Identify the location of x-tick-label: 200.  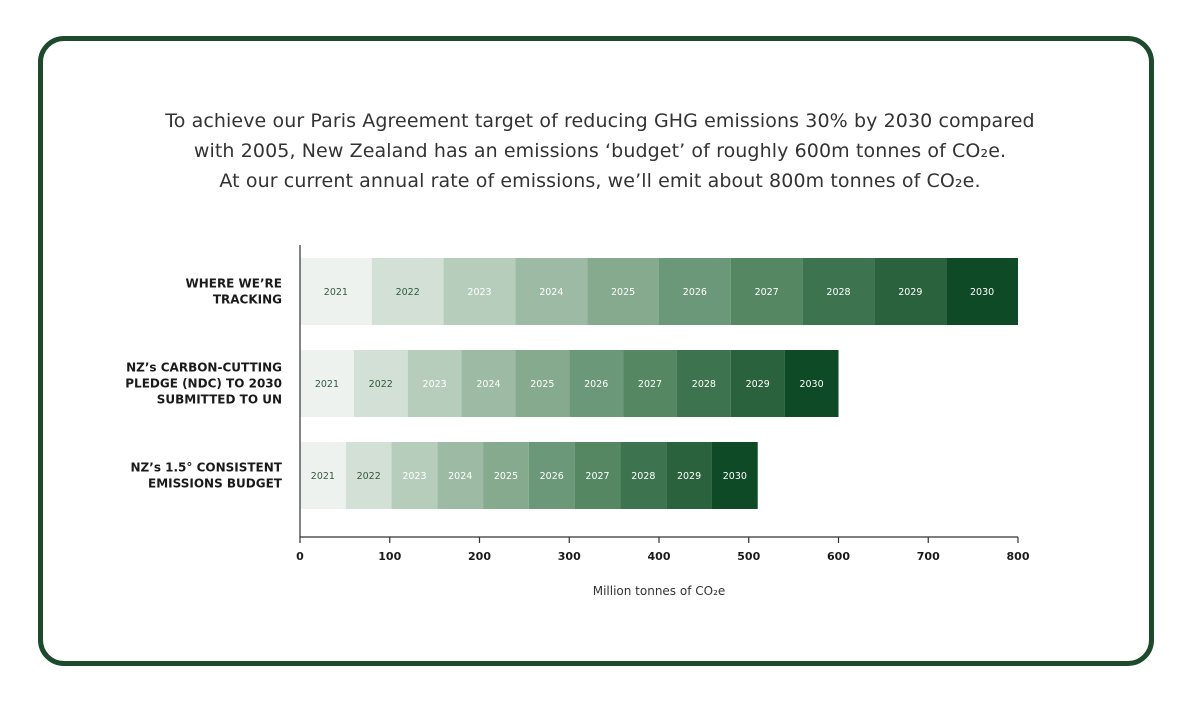
(479, 556).